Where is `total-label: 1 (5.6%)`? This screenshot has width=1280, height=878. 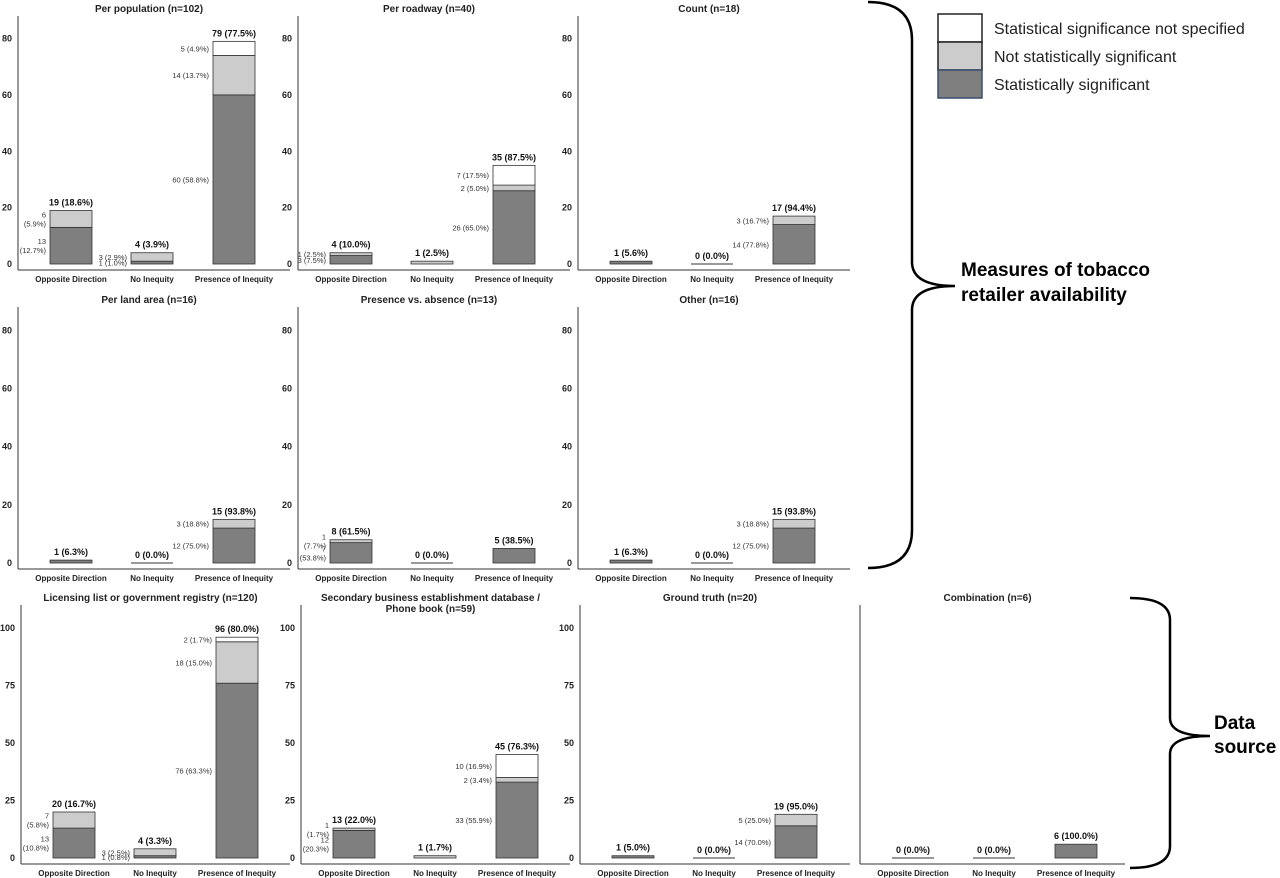 total-label: 1 (5.6%) is located at coordinates (631, 253).